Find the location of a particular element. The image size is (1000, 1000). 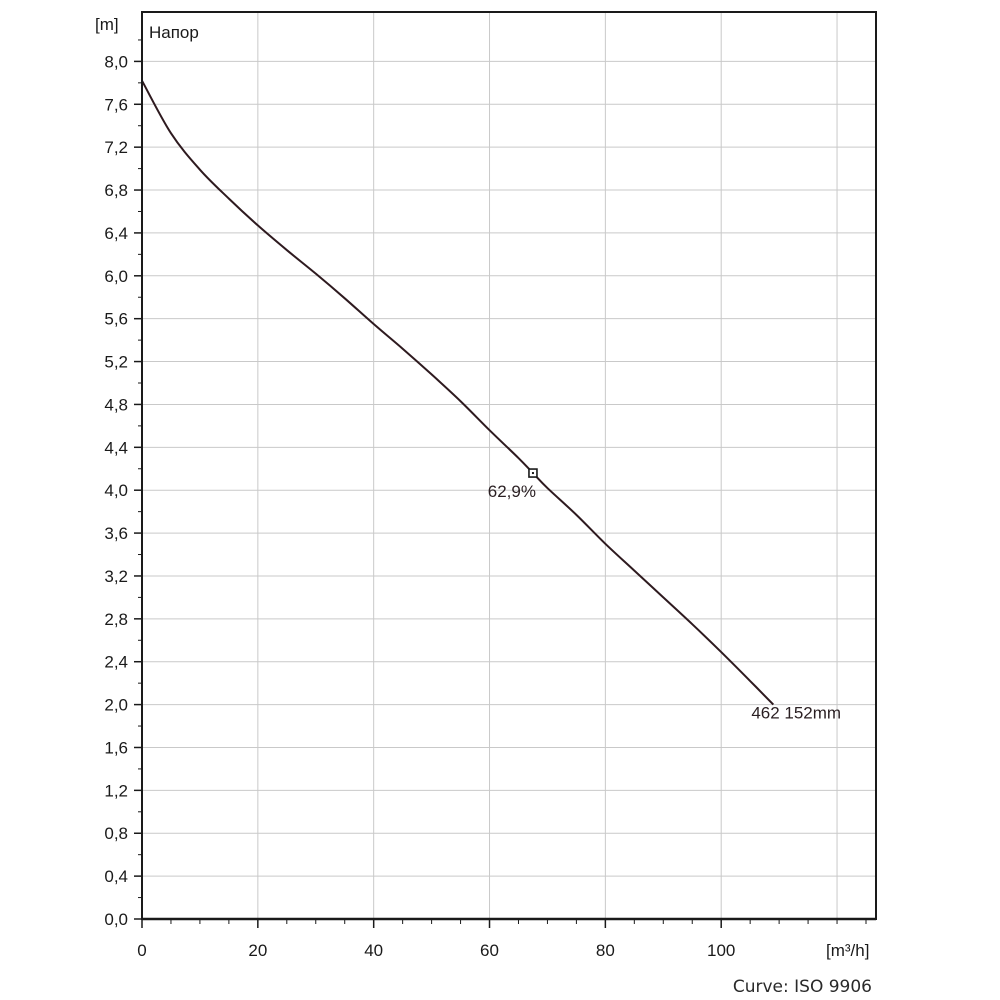

x-tick-label: 80 is located at coordinates (605, 950).